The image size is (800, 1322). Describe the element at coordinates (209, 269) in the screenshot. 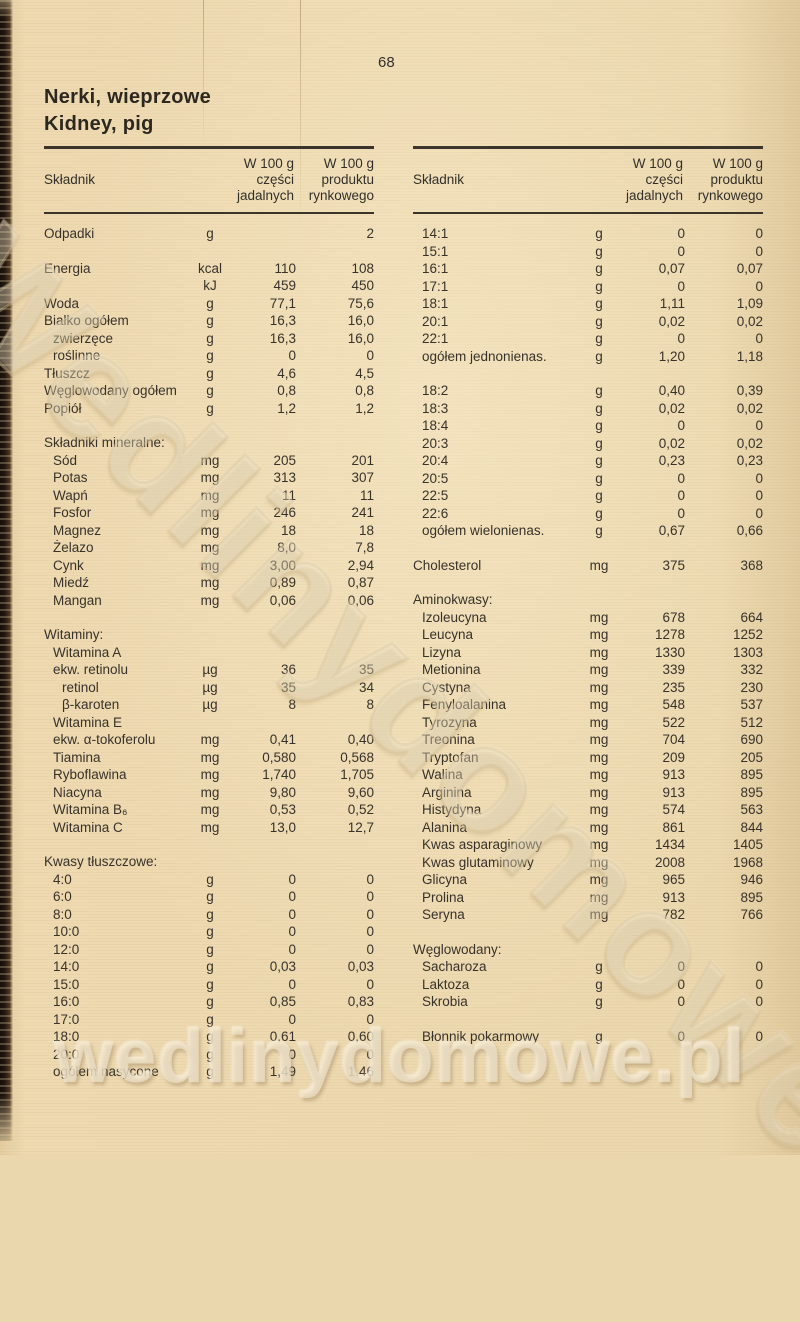

I see `table-row: Energia kcal 110 108` at that location.